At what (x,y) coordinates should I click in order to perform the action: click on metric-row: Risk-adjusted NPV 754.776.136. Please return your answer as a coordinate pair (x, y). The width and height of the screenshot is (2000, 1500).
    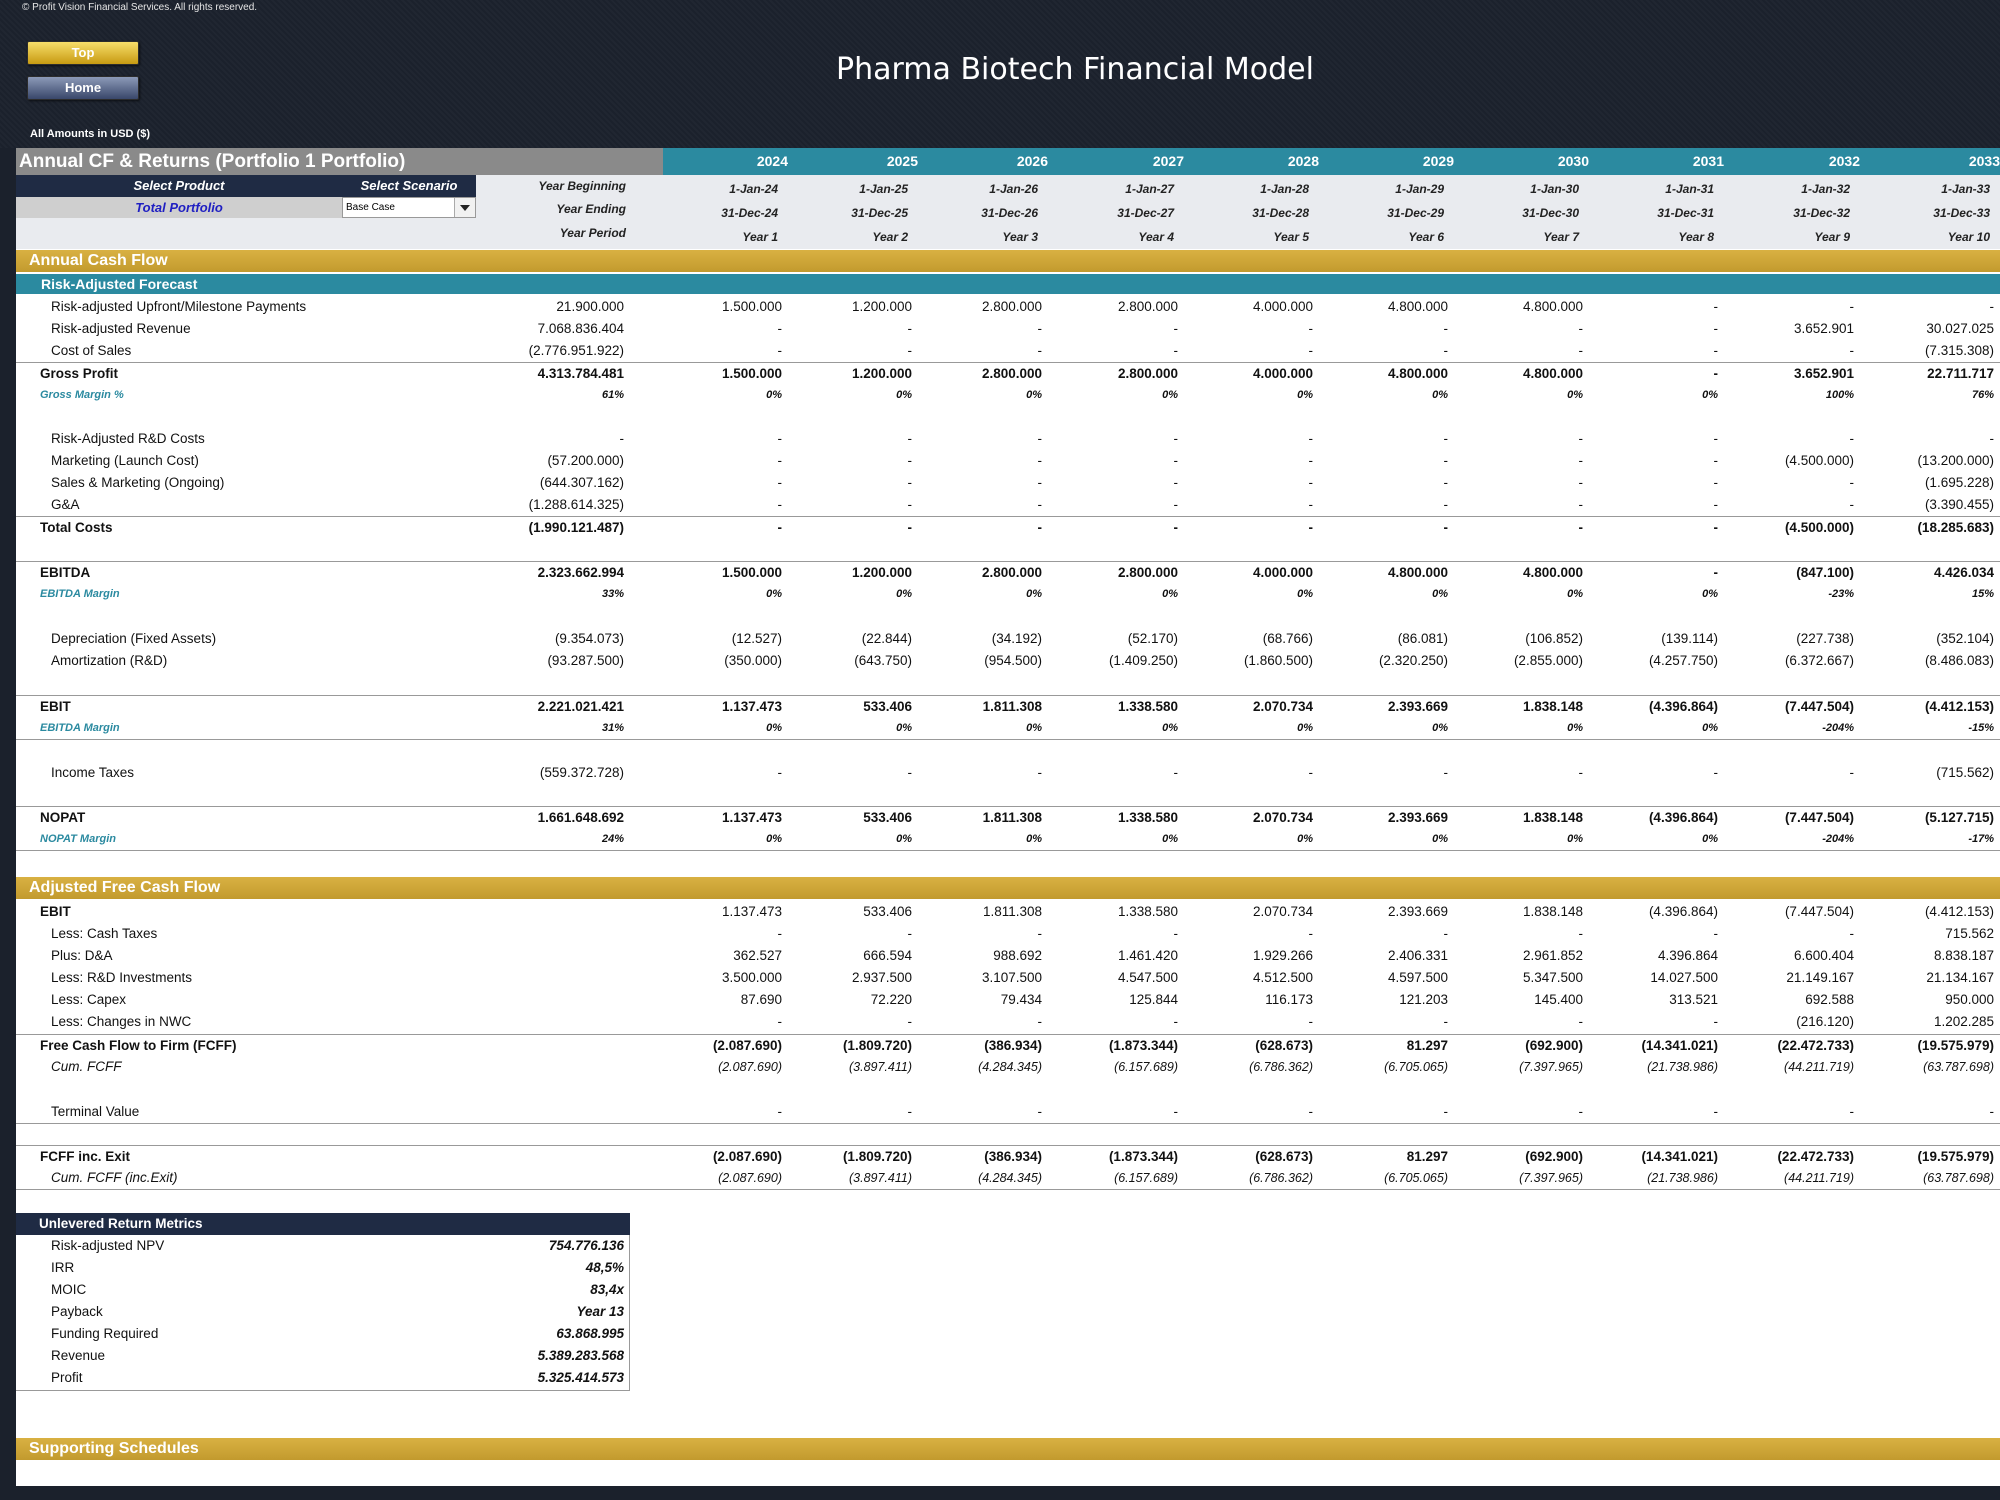
    Looking at the image, I should click on (323, 1246).